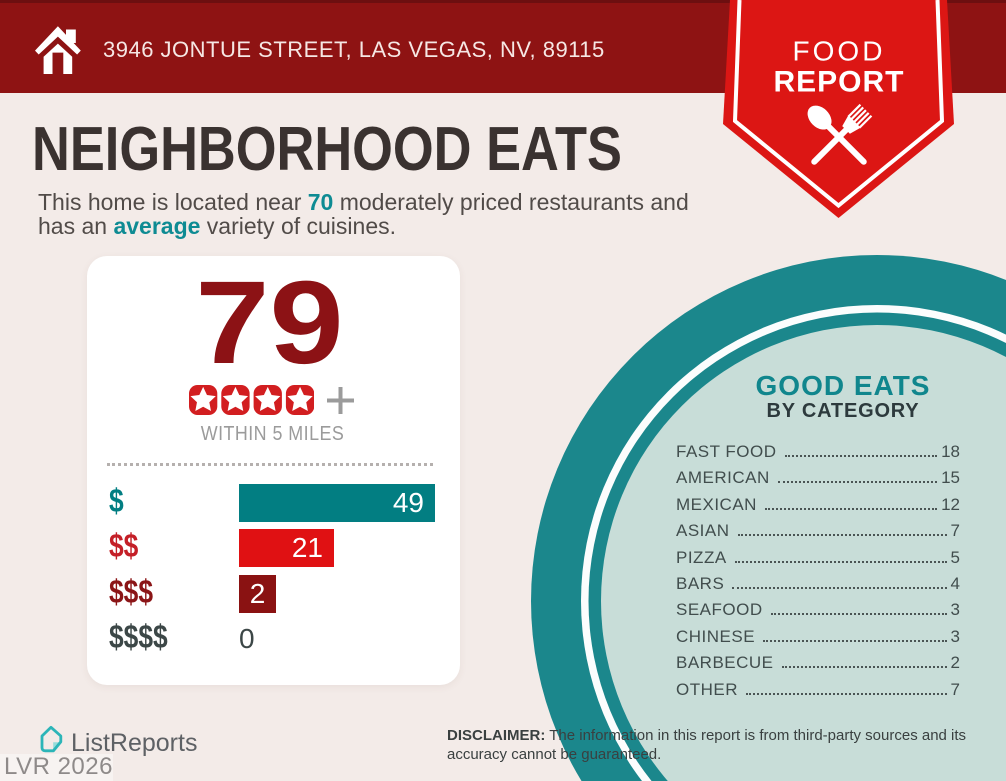 The image size is (1006, 781). What do you see at coordinates (838, 82) in the screenshot?
I see `svg-text: REPORT` at bounding box center [838, 82].